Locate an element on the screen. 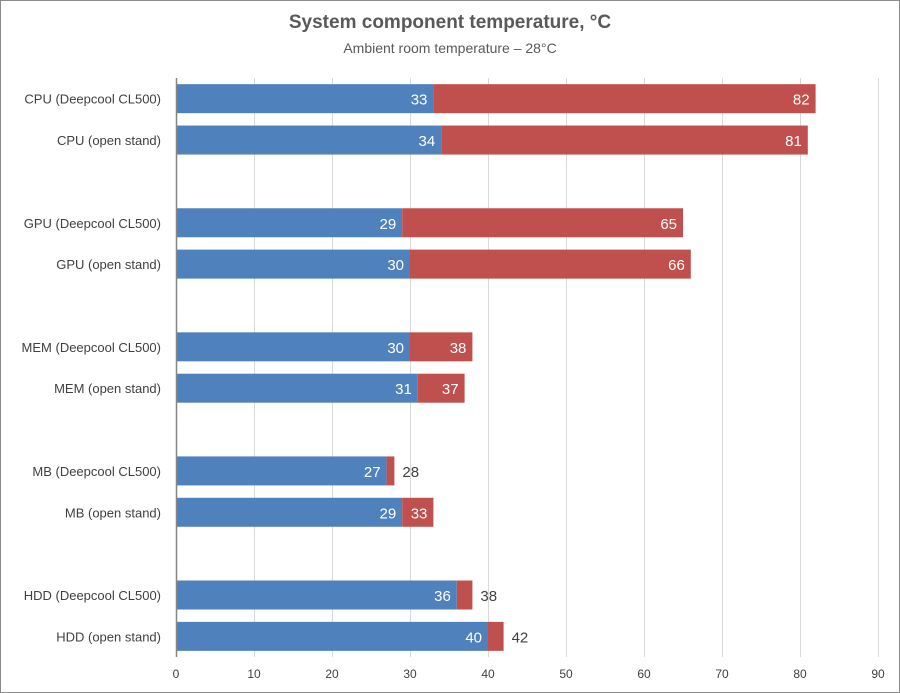 This screenshot has height=693, width=900. category-label: CPU (open stand) is located at coordinates (109, 140).